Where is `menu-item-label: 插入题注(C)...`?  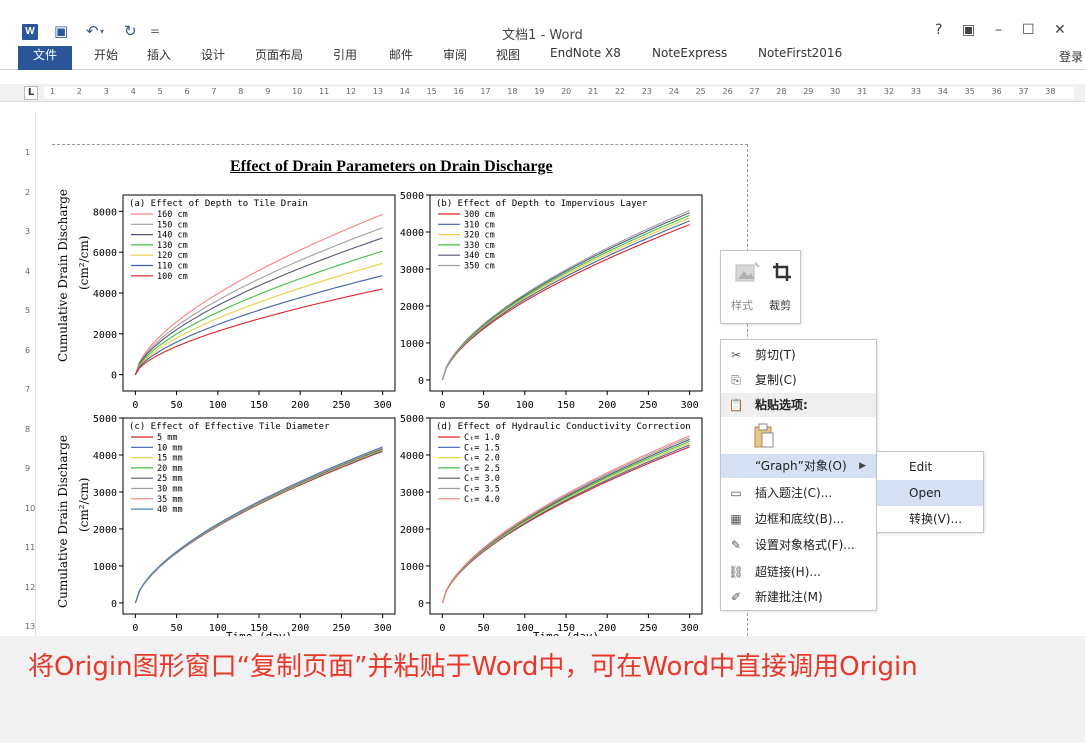 menu-item-label: 插入题注(C)... is located at coordinates (794, 493).